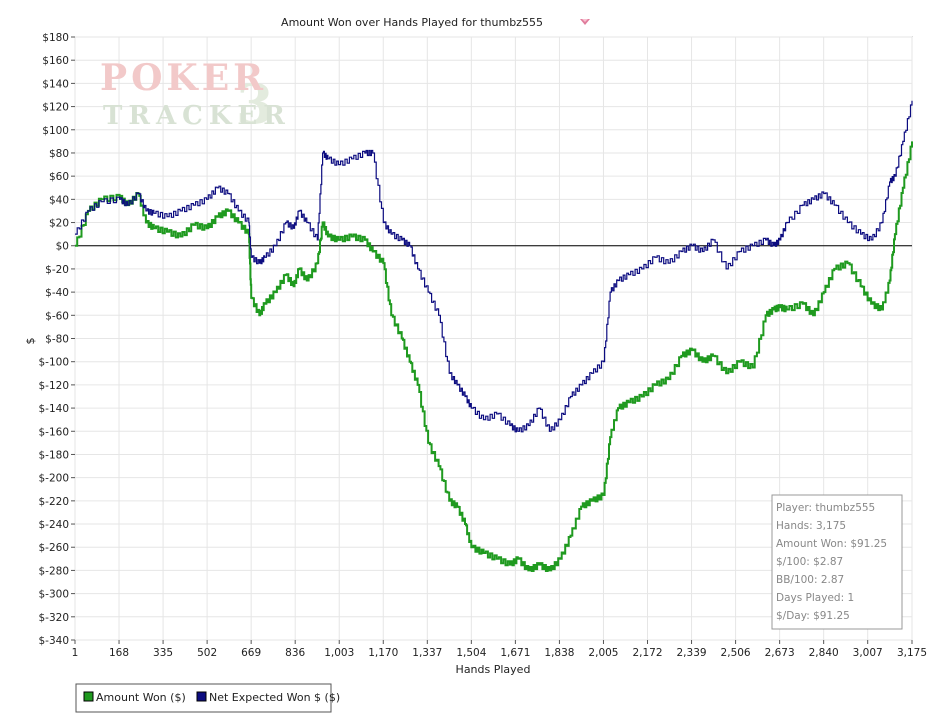 The image size is (933, 726). Describe the element at coordinates (815, 598) in the screenshot. I see `info-line: Days Played: 1` at that location.